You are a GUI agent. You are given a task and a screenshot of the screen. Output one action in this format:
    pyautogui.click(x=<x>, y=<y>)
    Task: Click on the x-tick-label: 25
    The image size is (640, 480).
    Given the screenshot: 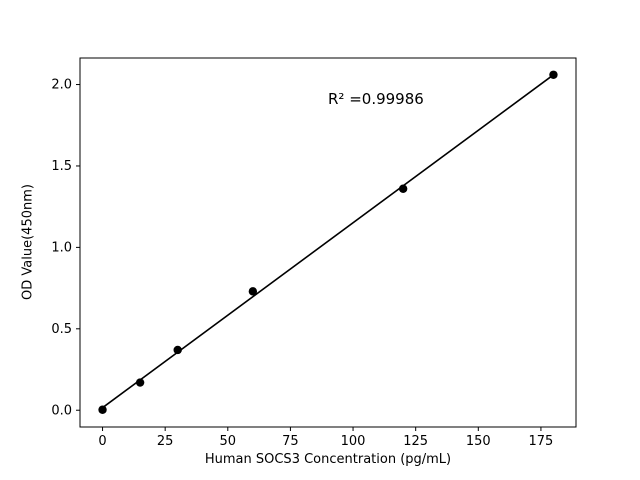 What is the action you would take?
    pyautogui.click(x=165, y=441)
    